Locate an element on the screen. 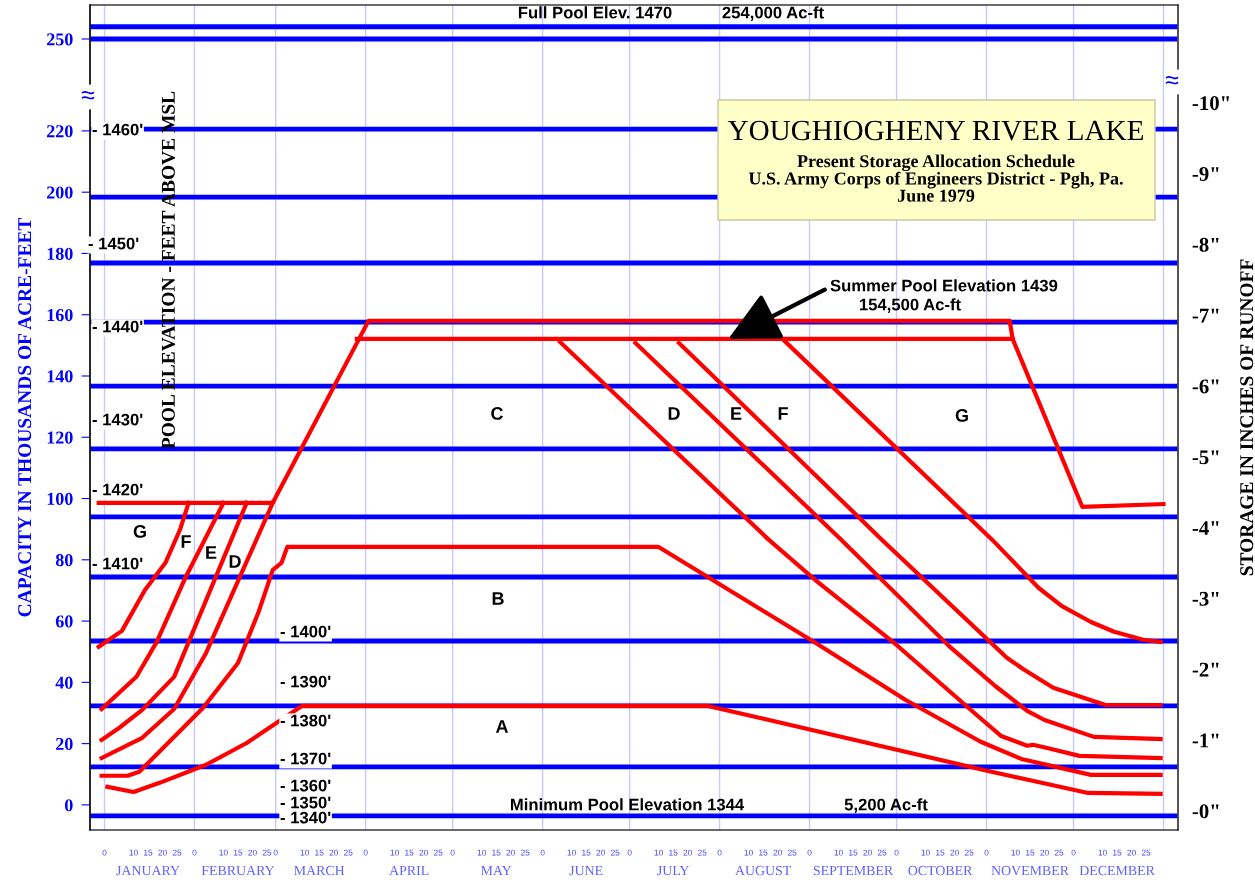 The image size is (1255, 890). y-tick-label: 80 is located at coordinates (64, 560).